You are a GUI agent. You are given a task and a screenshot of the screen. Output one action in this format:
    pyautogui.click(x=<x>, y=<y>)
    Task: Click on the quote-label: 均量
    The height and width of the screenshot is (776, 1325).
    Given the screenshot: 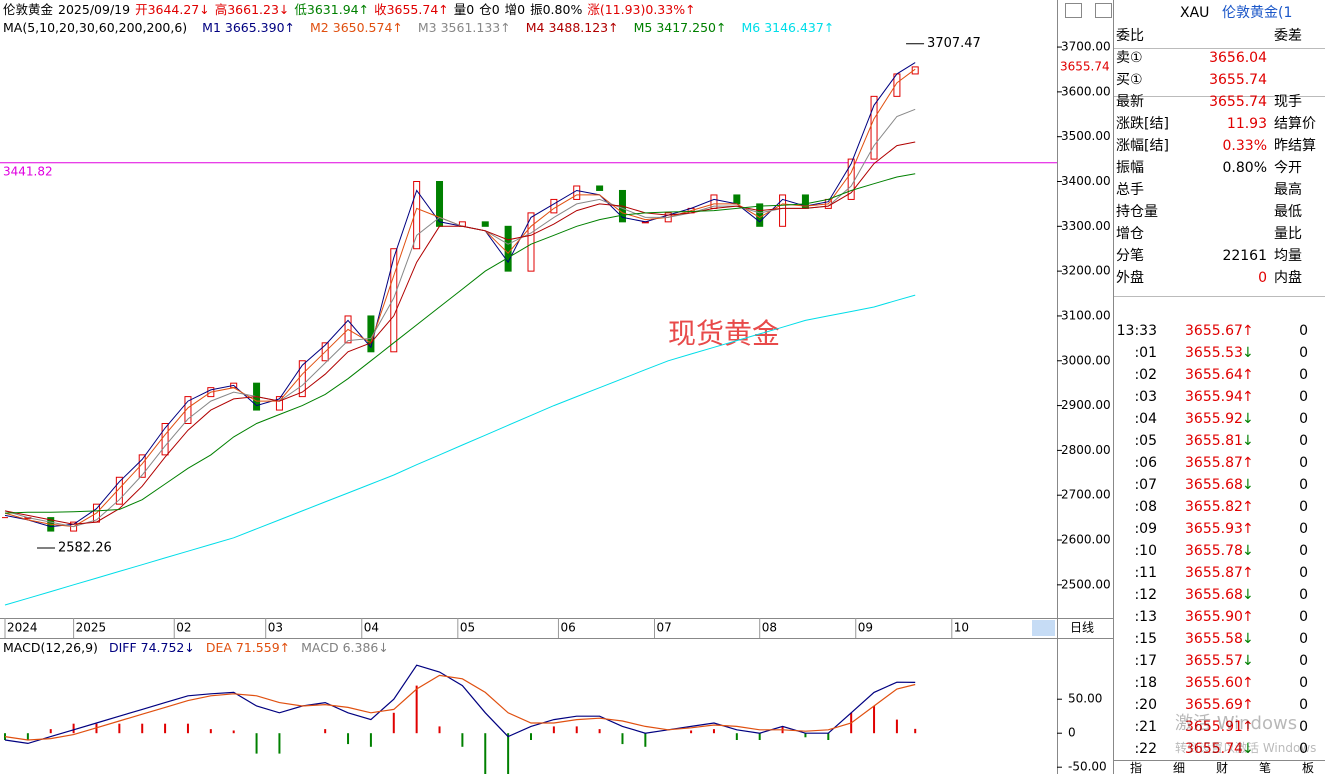 What is the action you would take?
    pyautogui.click(x=1288, y=256)
    